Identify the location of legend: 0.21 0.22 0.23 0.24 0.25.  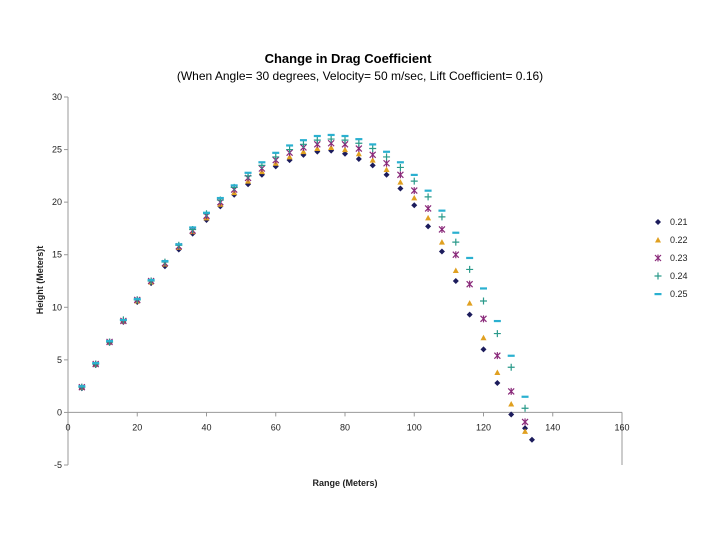
(671, 258).